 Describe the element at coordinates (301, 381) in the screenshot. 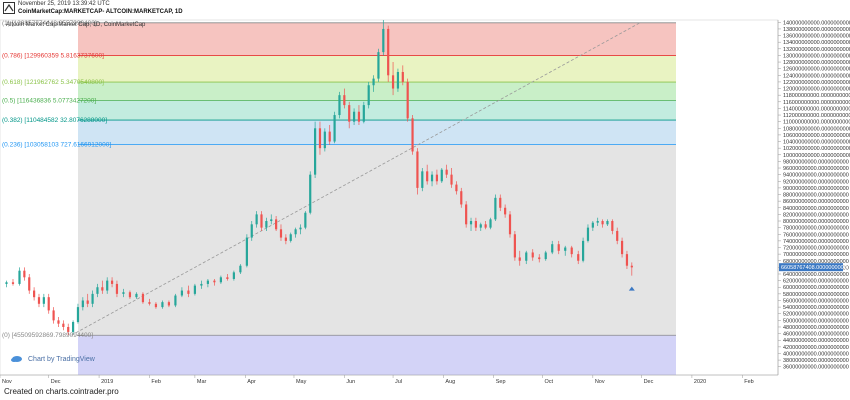

I see `x-tick-label: May` at that location.